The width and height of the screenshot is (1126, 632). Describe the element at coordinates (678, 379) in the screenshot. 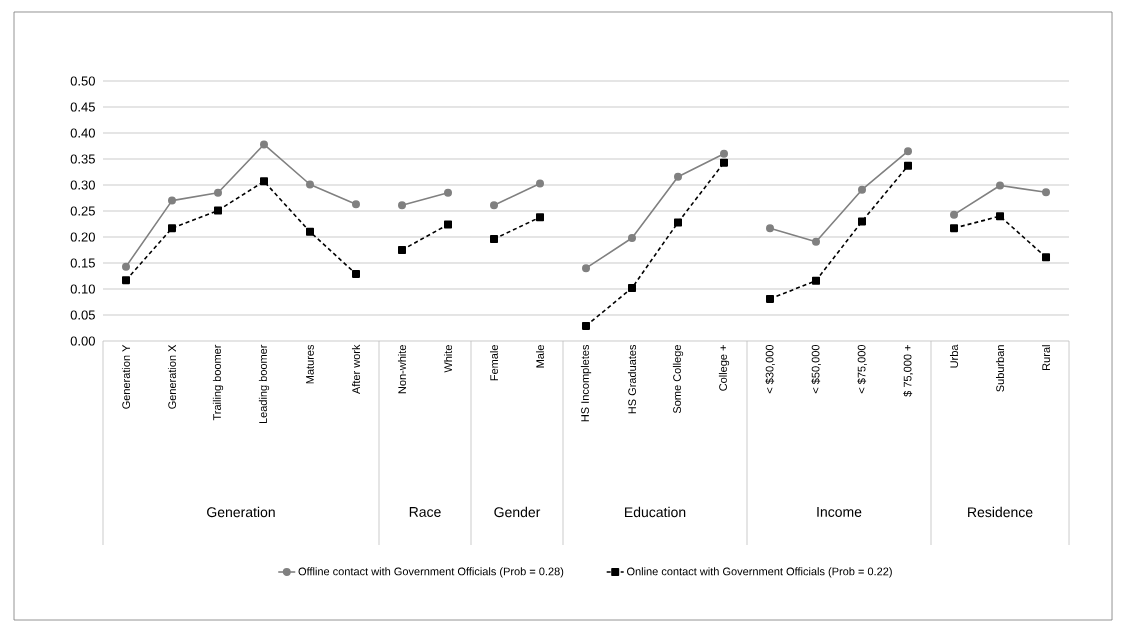

I see `x-tick-label: Some College` at that location.